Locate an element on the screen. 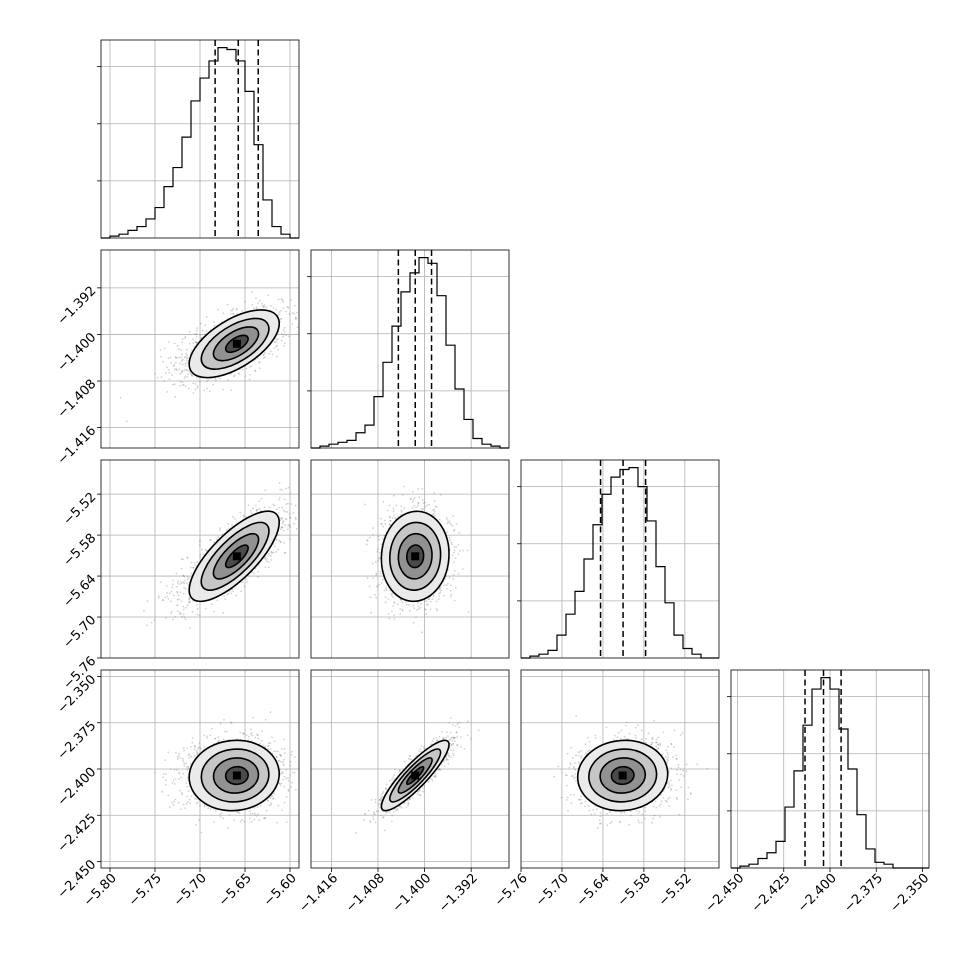 The width and height of the screenshot is (970, 970). y-tick-label: −5.64 is located at coordinates (80, 591).